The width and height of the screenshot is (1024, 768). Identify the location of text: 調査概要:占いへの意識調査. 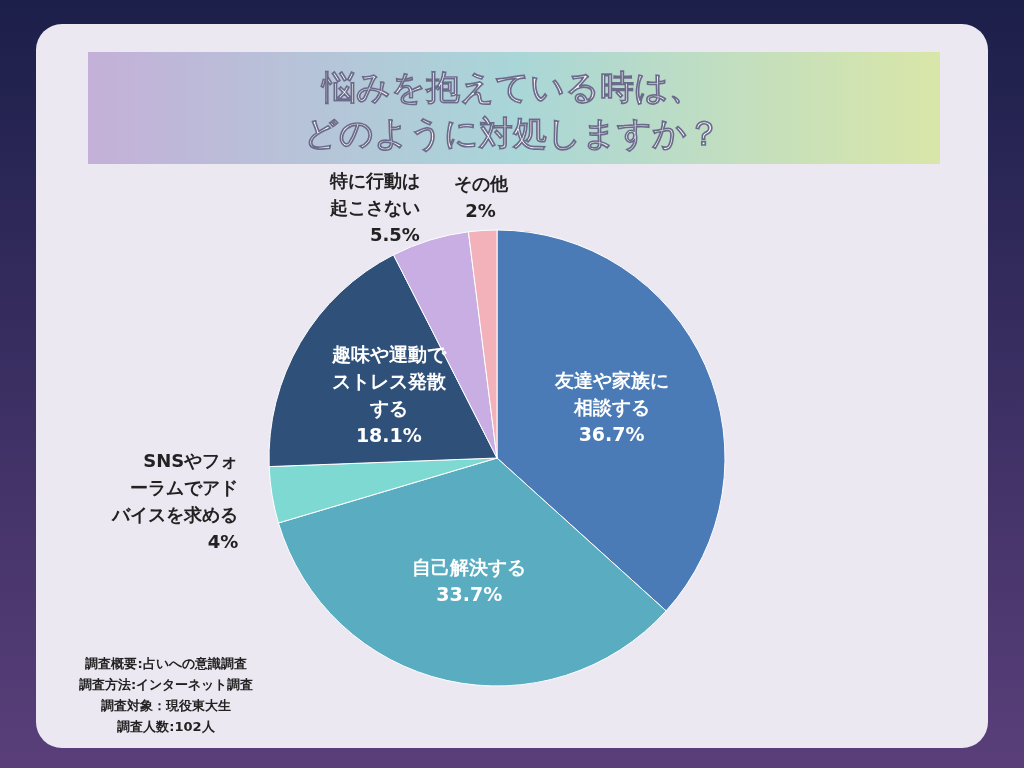
(166, 663).